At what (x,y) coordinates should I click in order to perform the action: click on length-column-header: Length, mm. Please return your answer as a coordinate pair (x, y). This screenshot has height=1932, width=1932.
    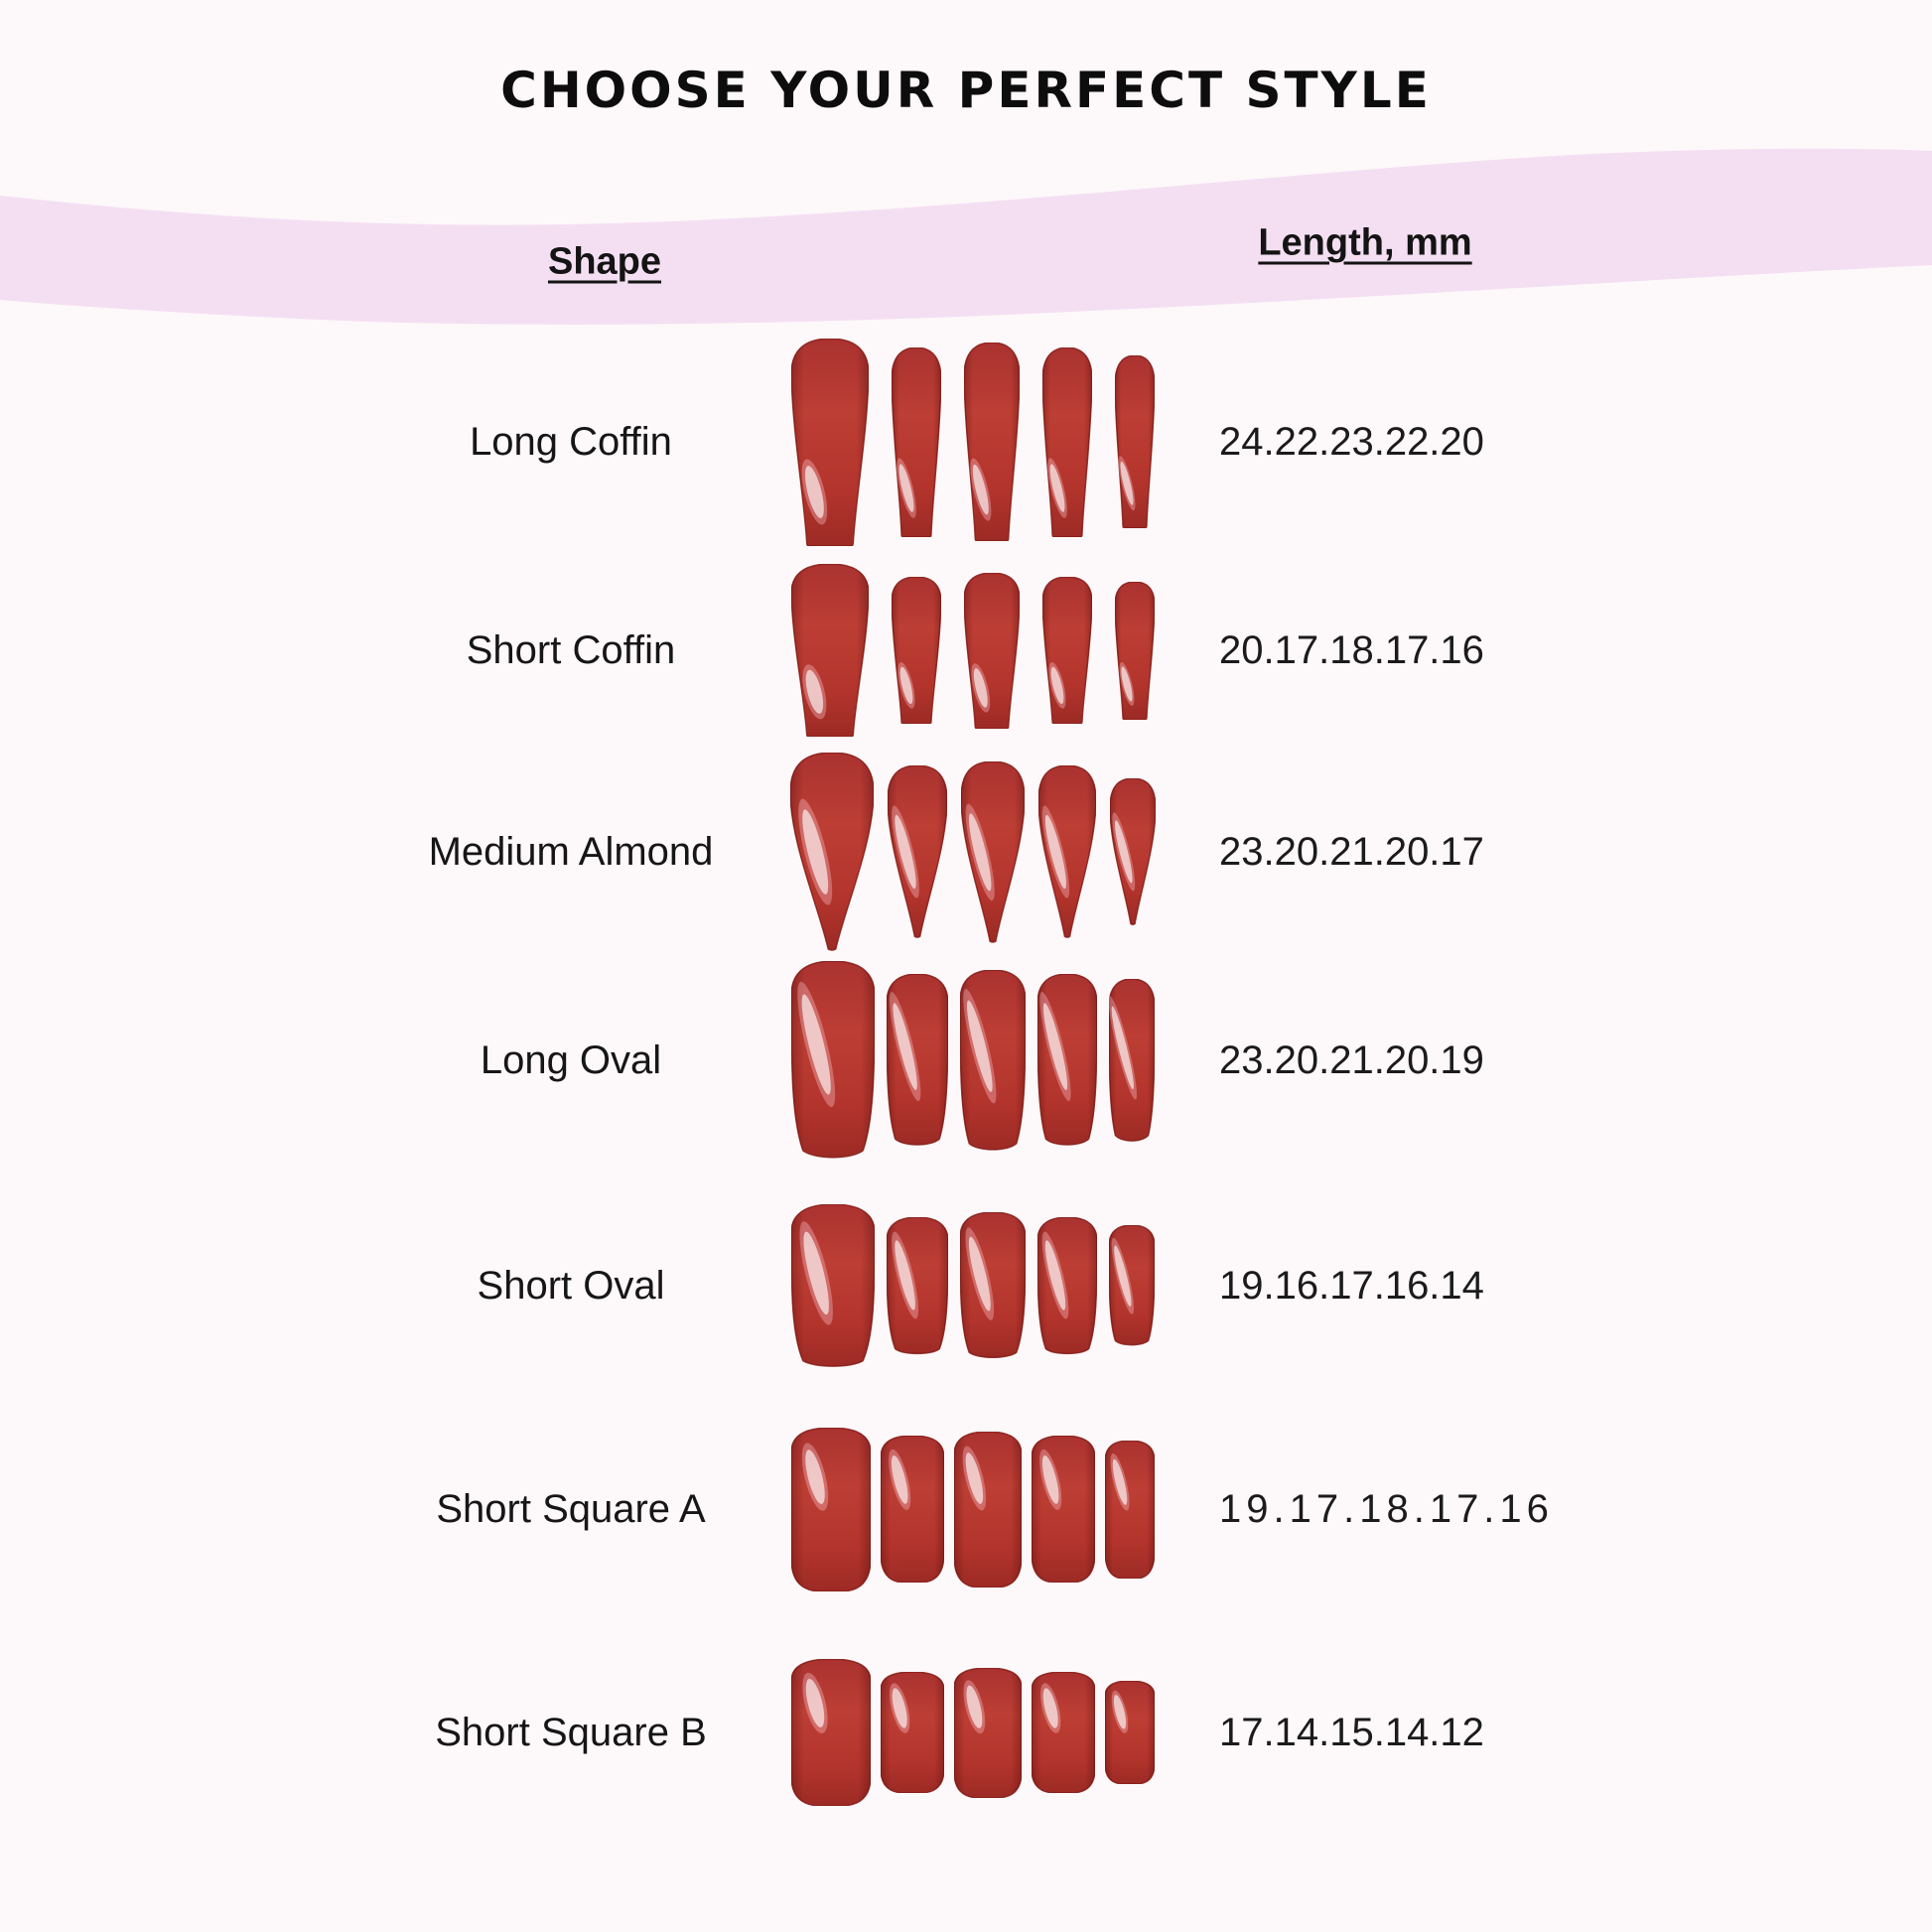
    Looking at the image, I should click on (1365, 242).